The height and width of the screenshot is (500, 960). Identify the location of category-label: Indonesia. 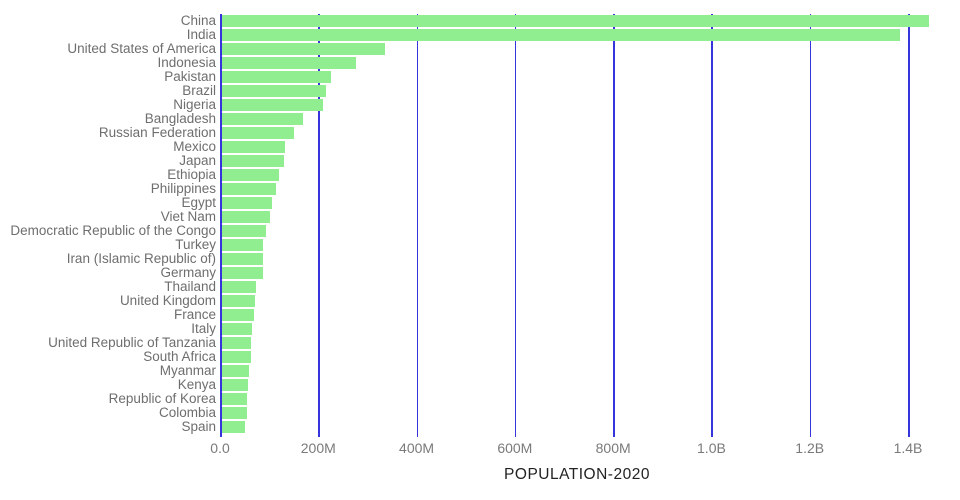
(186, 62).